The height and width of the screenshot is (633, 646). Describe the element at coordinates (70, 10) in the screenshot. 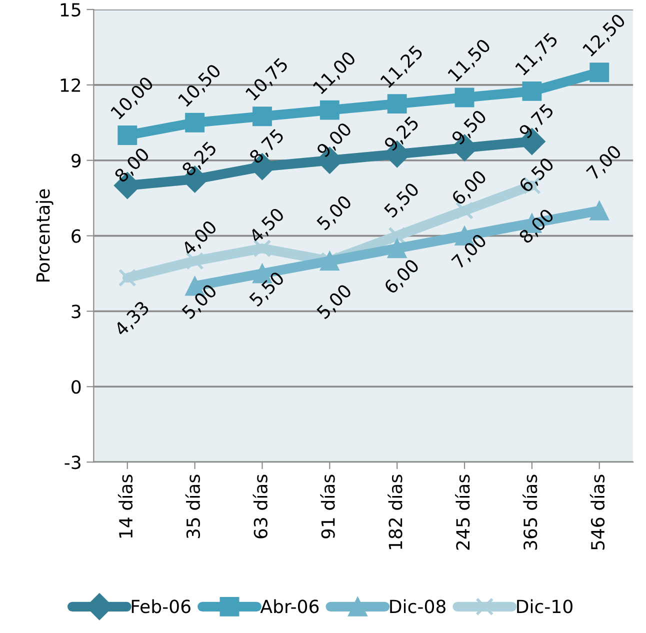

I see `y-tick-label: 15` at that location.